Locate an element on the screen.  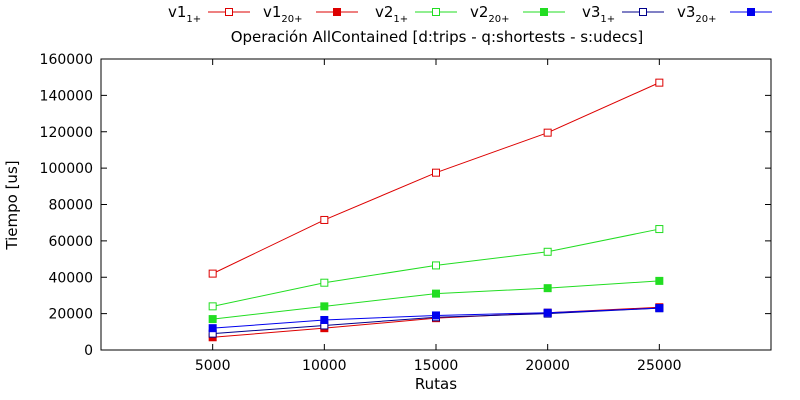
x-tick-label: 10000 is located at coordinates (324, 366).